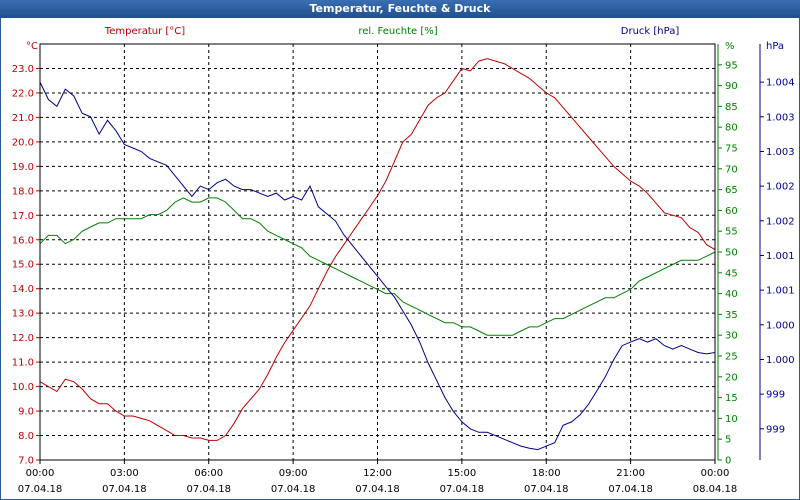 The width and height of the screenshot is (800, 500). Describe the element at coordinates (730, 46) in the screenshot. I see `unit-humidity: %` at that location.